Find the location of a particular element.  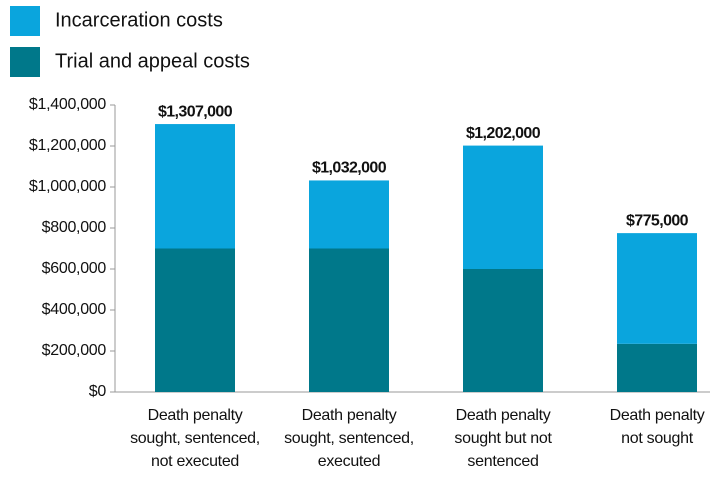

legend-label: Trial and appeal costs is located at coordinates (152, 61).